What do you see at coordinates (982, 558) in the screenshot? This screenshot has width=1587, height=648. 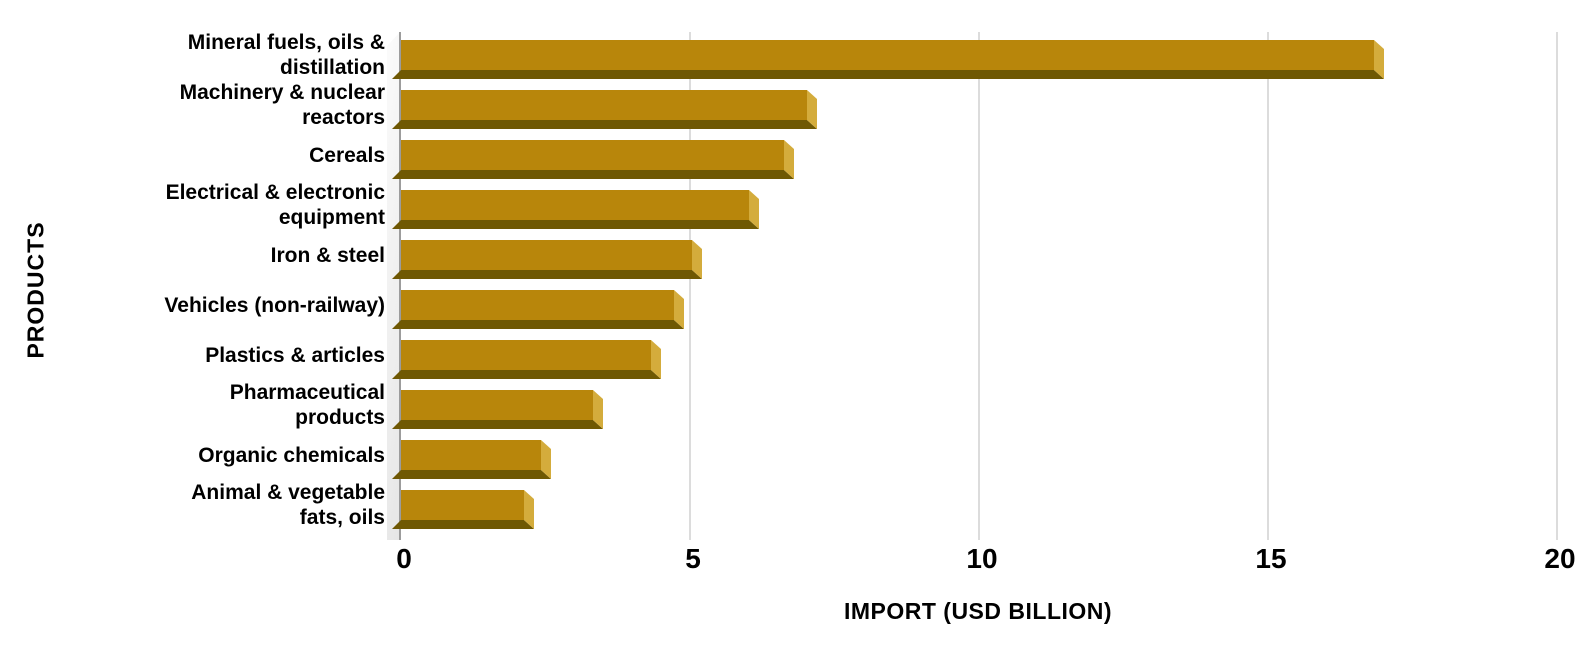 I see `x-tick-label: 10` at bounding box center [982, 558].